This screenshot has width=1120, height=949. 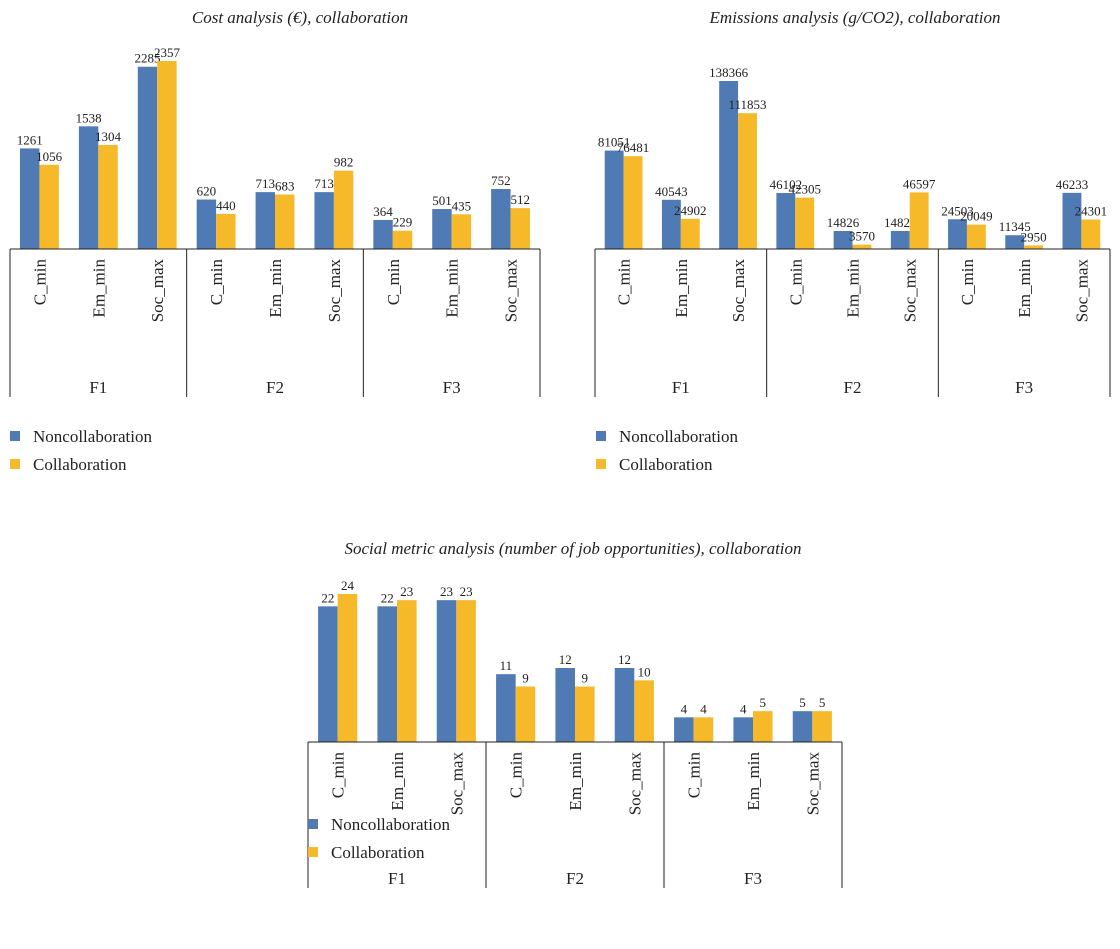 I want to click on data-label: 40543, so click(x=671, y=191).